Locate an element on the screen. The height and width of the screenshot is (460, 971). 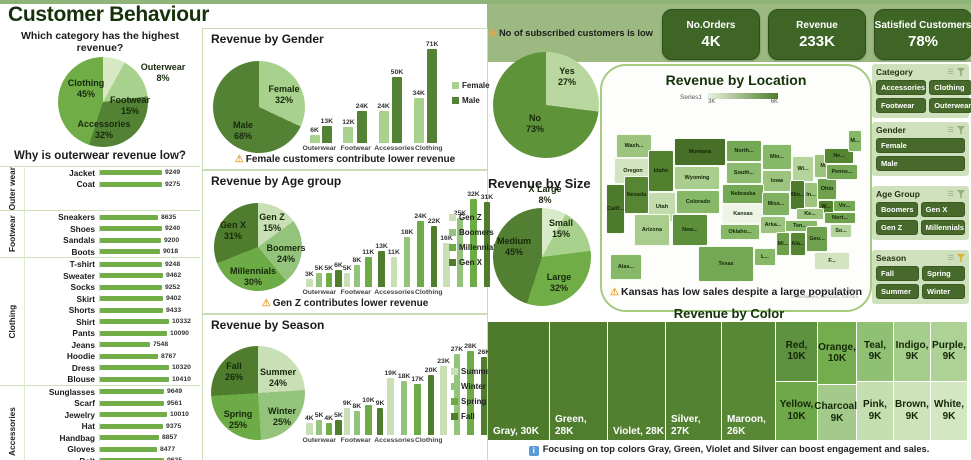
bar-scarf is located at coordinates (132, 403).